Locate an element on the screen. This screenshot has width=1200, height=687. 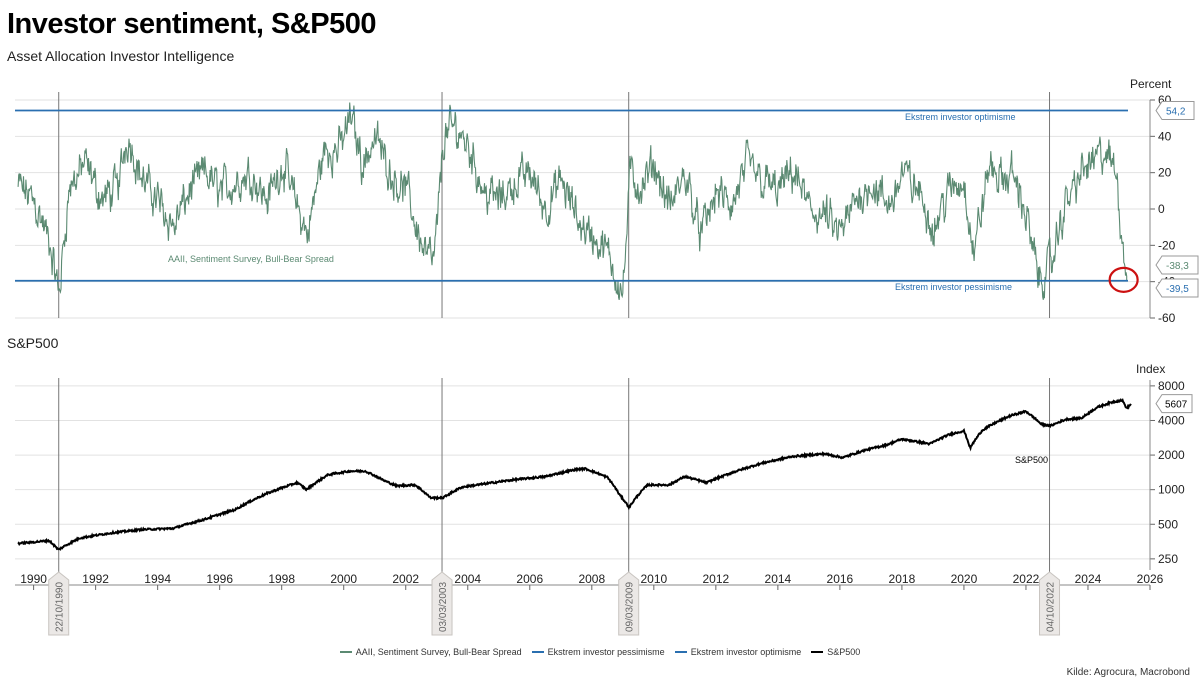
series-label-spread: AAII, Sentiment Survey, Bull-Bear Spread is located at coordinates (251, 259).